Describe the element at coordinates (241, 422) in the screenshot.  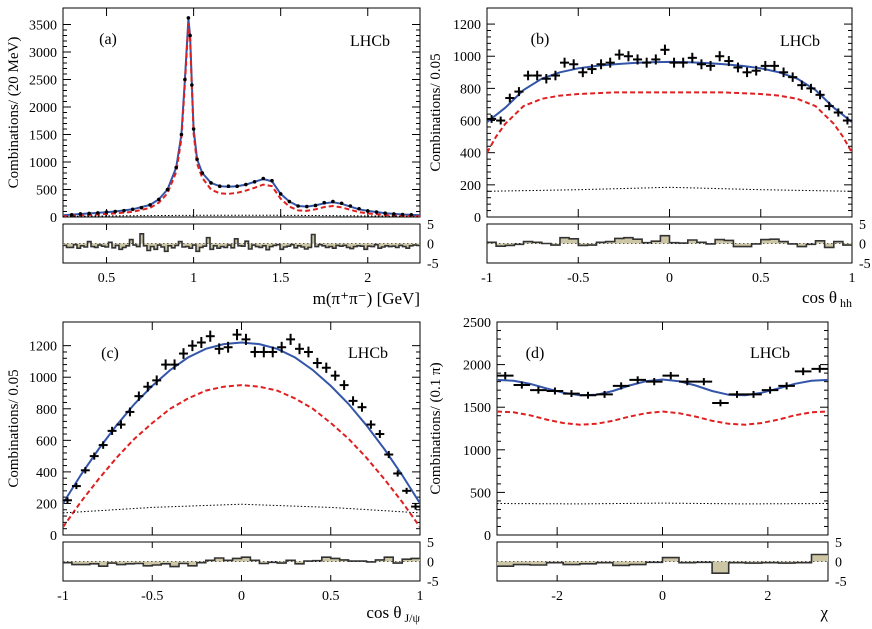
I see `fit-curve-total-fit` at that location.